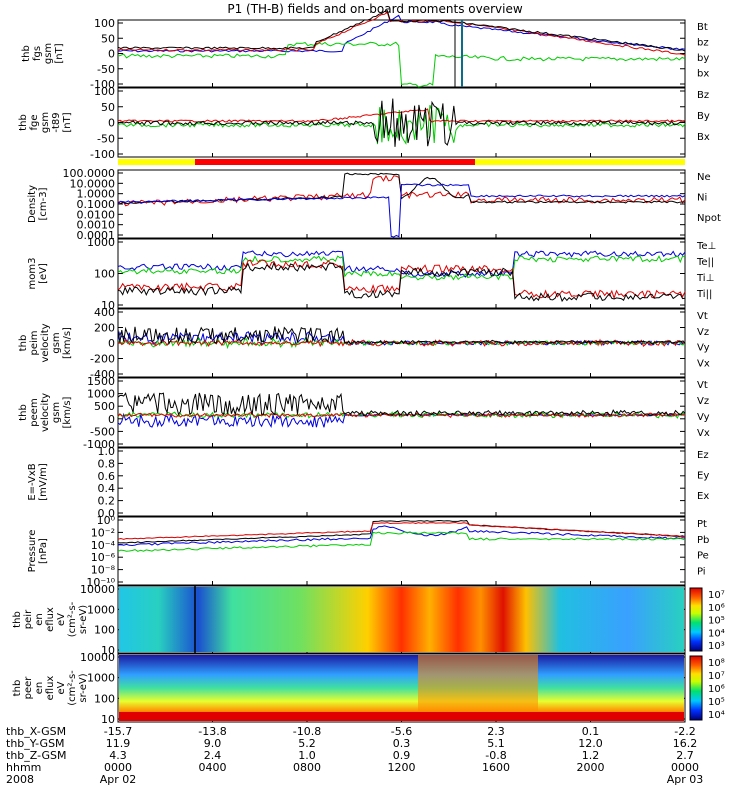  I want to click on colorbar-tick-label: 10⁷, so click(716, 676).